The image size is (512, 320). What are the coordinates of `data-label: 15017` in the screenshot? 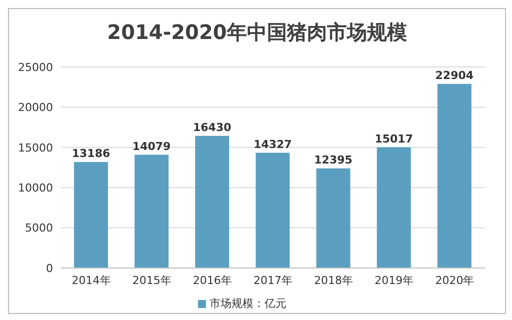 It's located at (393, 139).